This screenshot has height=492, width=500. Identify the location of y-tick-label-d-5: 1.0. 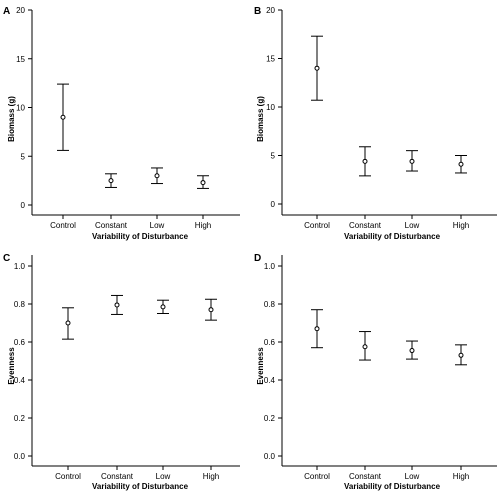
(270, 266).